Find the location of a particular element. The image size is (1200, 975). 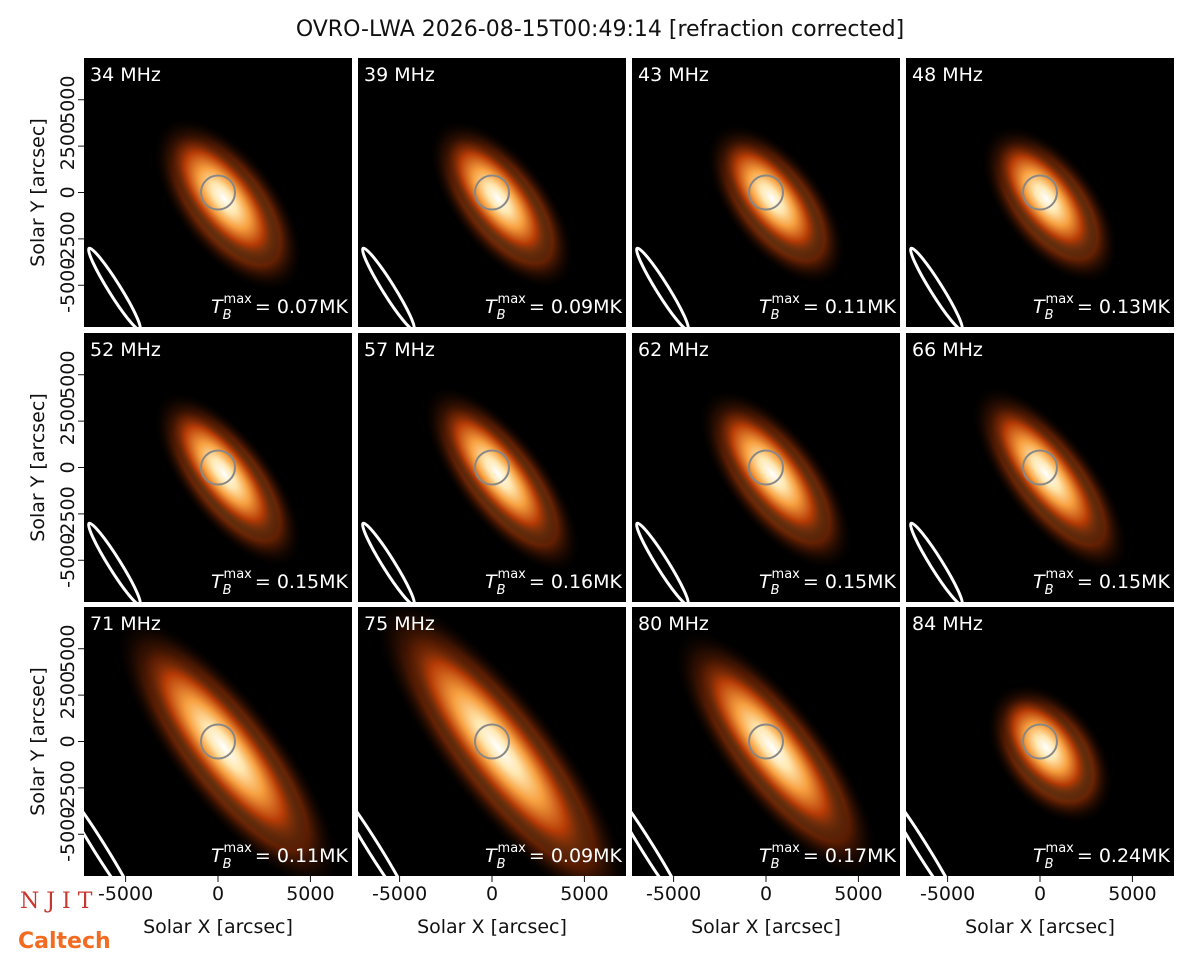

frequency-label: 43 MHz is located at coordinates (673, 75).